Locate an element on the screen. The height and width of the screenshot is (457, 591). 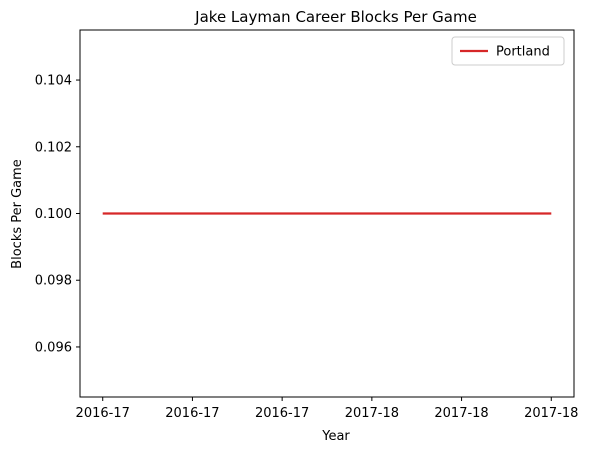
x-axis-label: Year is located at coordinates (335, 436).